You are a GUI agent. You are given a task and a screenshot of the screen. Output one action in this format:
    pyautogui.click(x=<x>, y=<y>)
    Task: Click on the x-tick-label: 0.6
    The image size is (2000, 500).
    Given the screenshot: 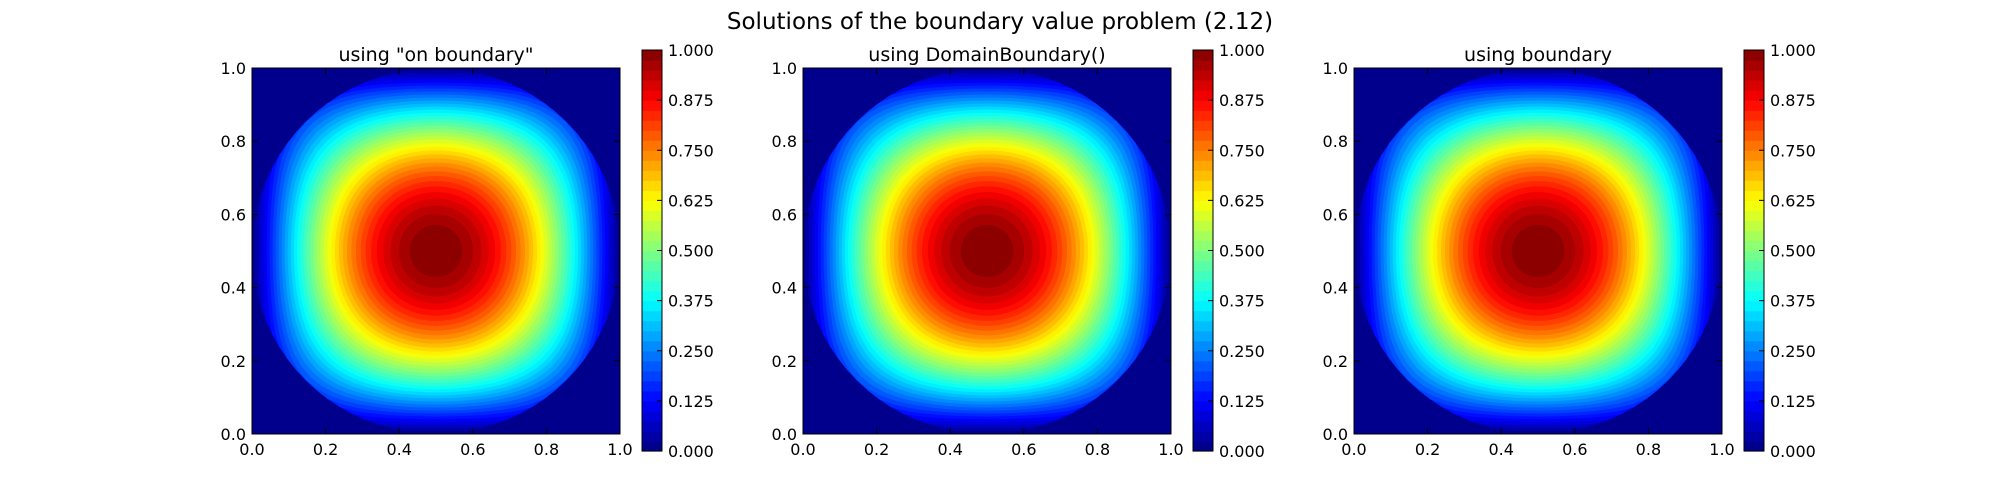 What is the action you would take?
    pyautogui.click(x=1023, y=449)
    